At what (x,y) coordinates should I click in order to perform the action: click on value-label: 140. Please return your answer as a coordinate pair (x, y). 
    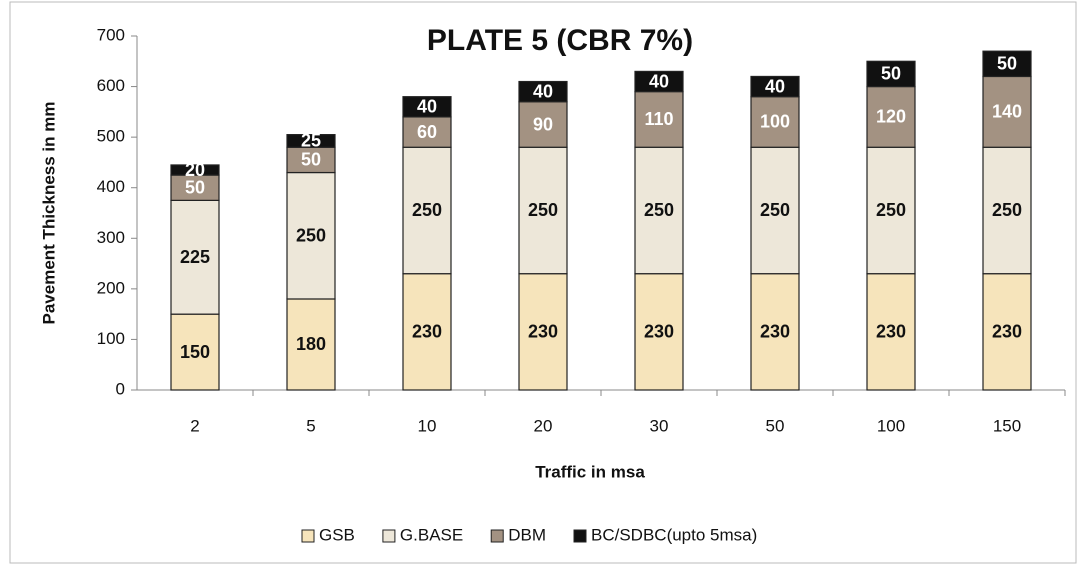
    Looking at the image, I should click on (1007, 112).